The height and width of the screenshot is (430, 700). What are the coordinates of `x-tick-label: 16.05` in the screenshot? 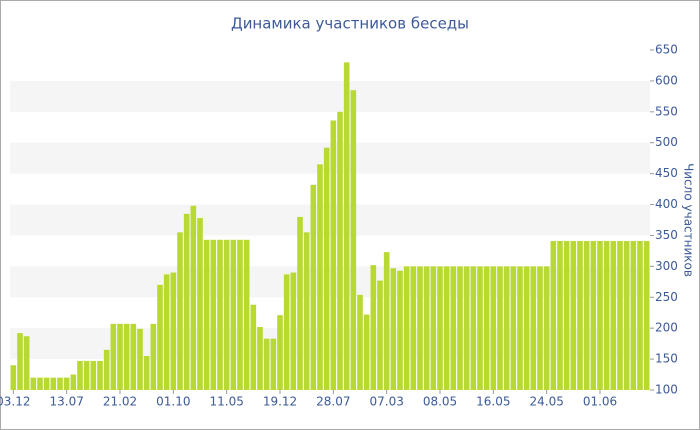 It's located at (493, 402).